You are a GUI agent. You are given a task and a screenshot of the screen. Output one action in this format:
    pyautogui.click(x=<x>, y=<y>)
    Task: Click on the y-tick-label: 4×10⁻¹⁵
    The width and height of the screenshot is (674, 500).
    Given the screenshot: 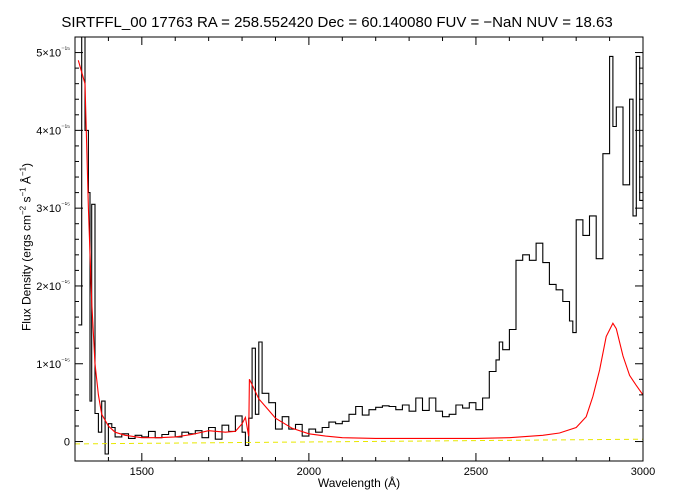 What is the action you would take?
    pyautogui.click(x=53, y=130)
    